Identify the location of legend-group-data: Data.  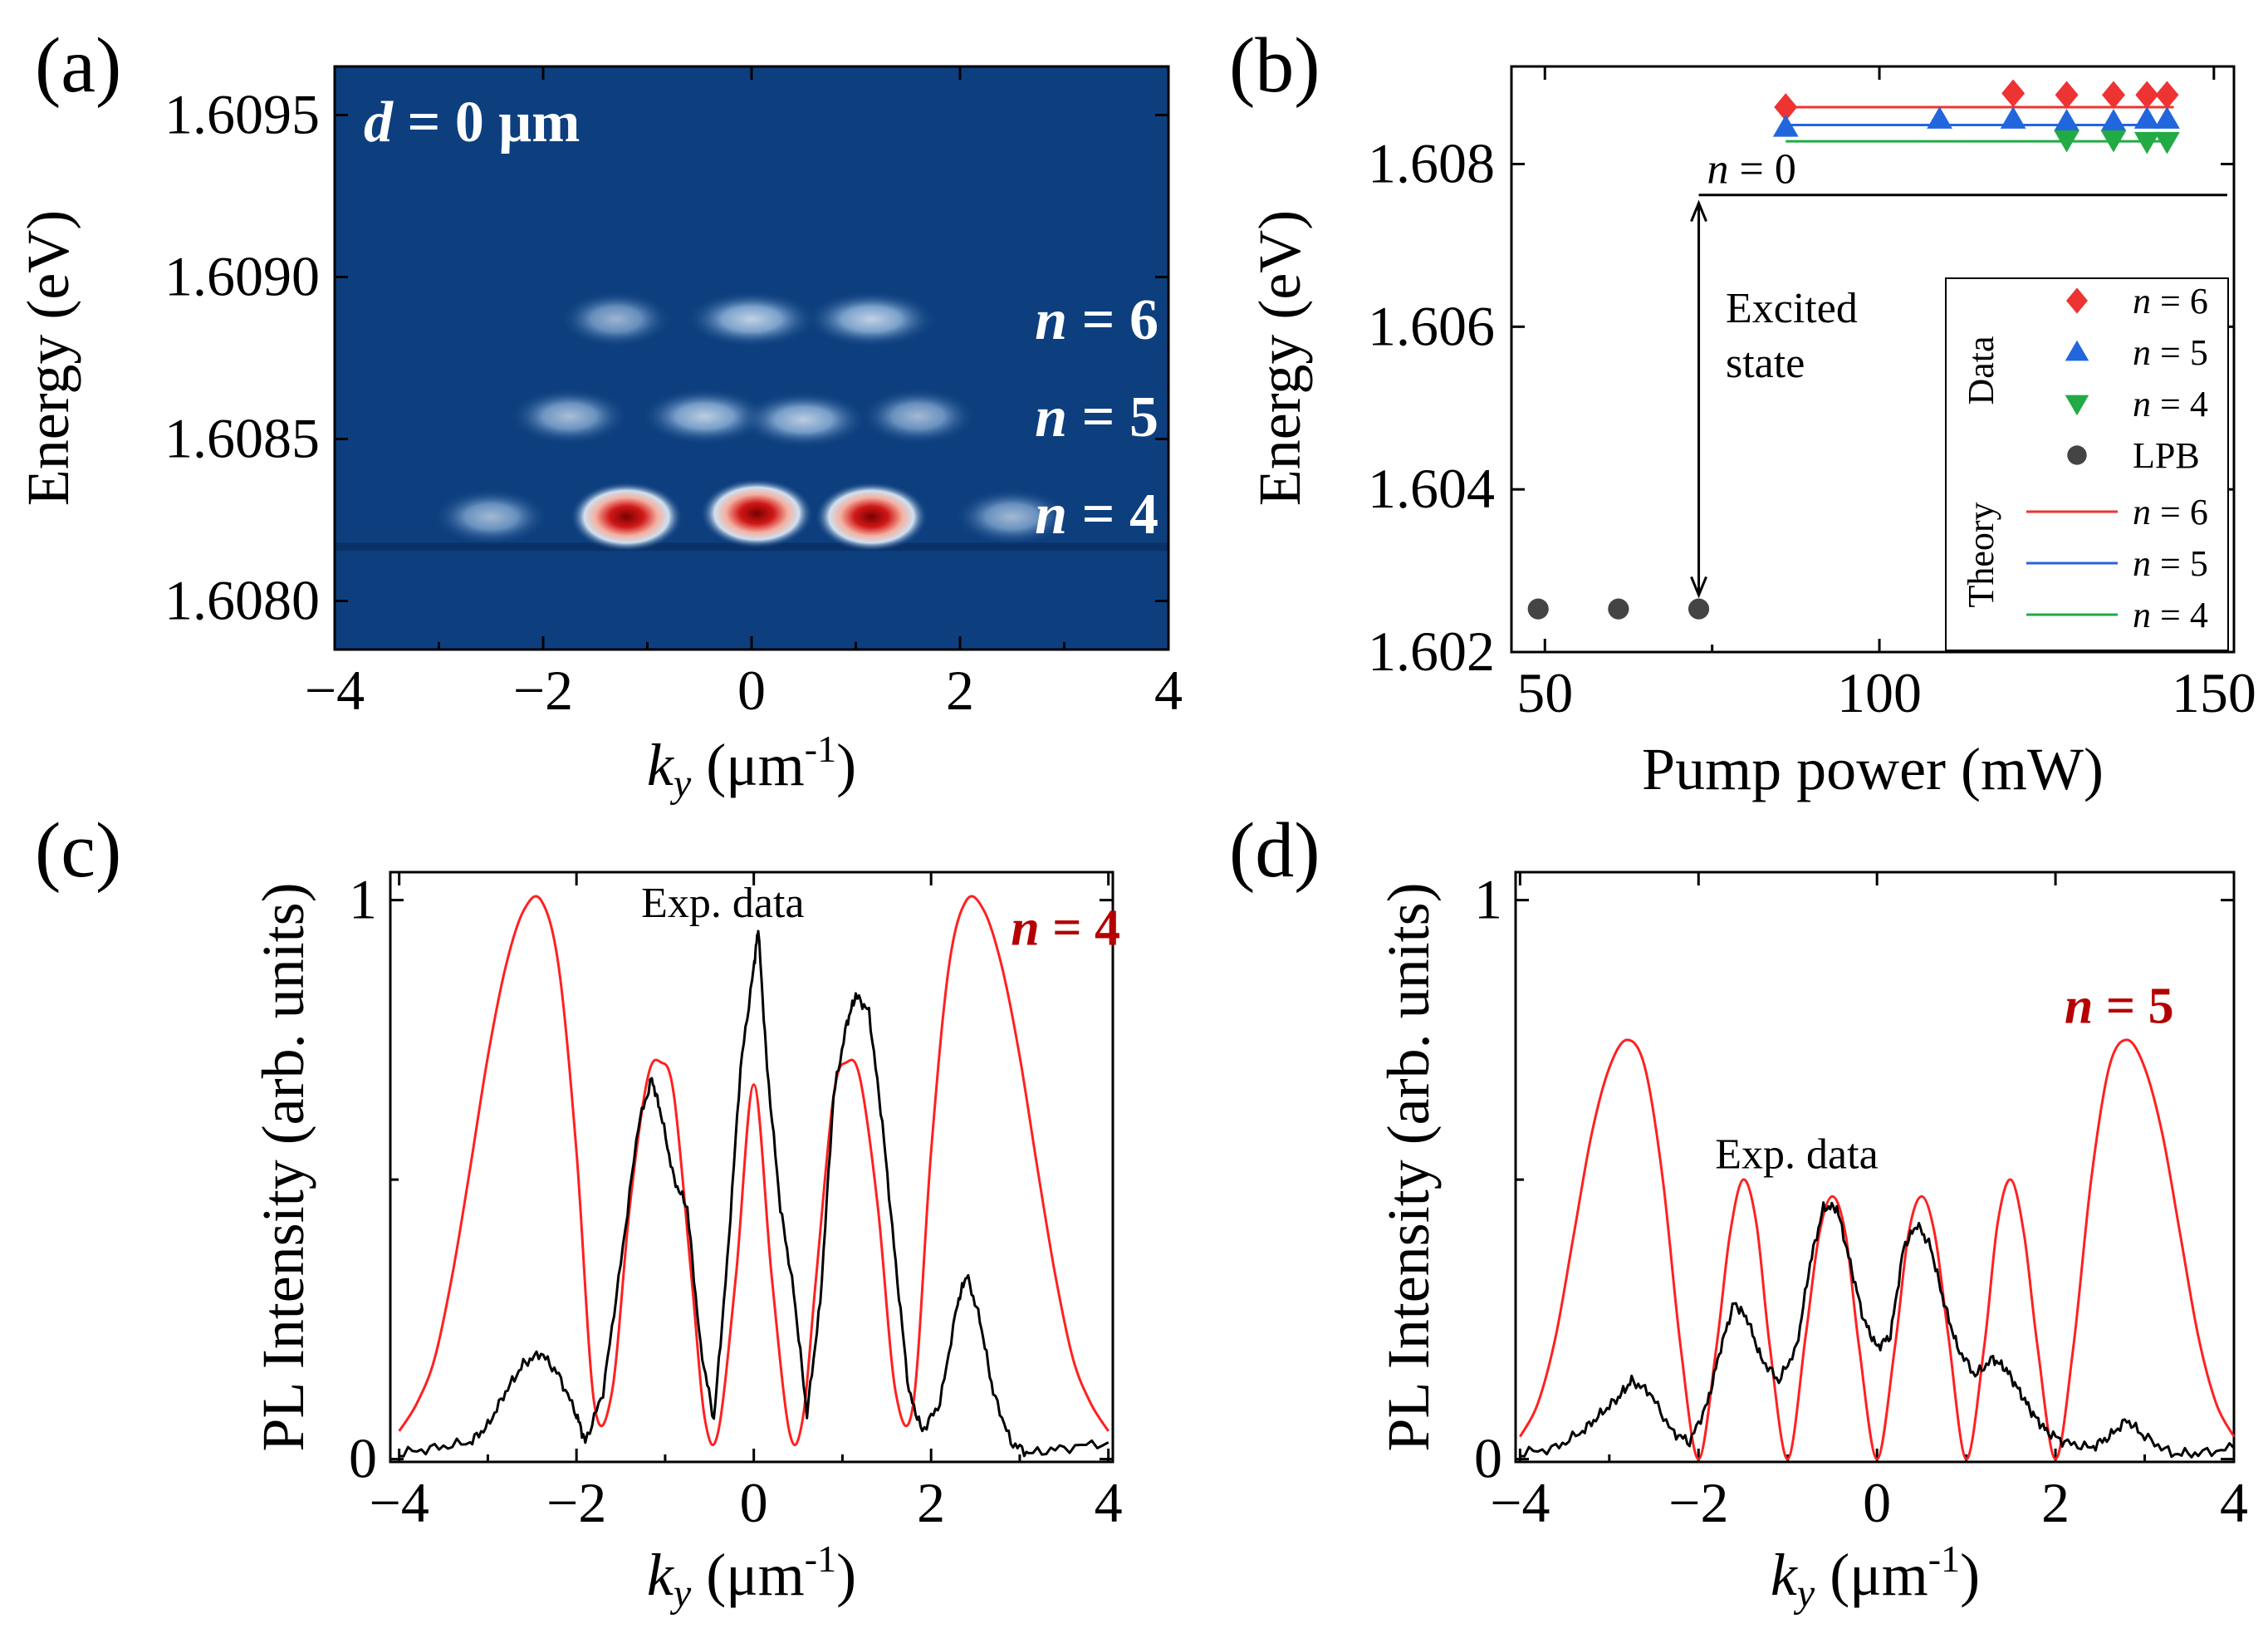
(1981, 370).